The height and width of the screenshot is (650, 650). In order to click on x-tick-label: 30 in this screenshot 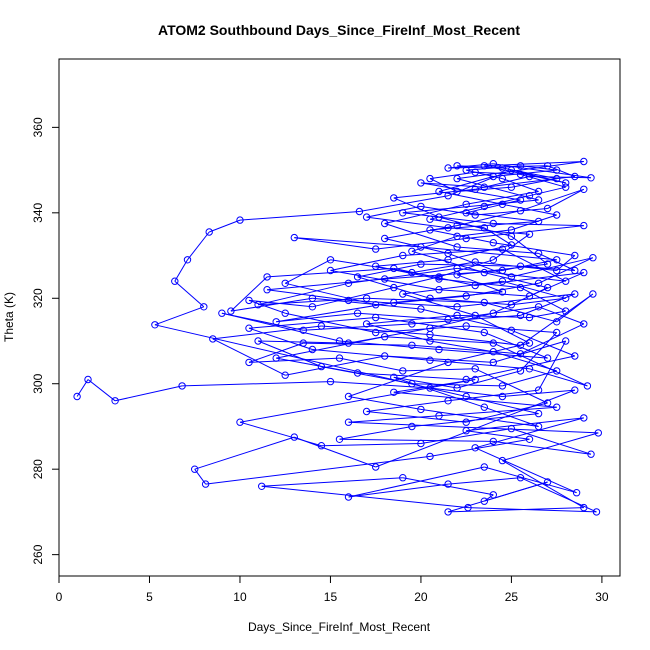, I will do `click(602, 597)`.